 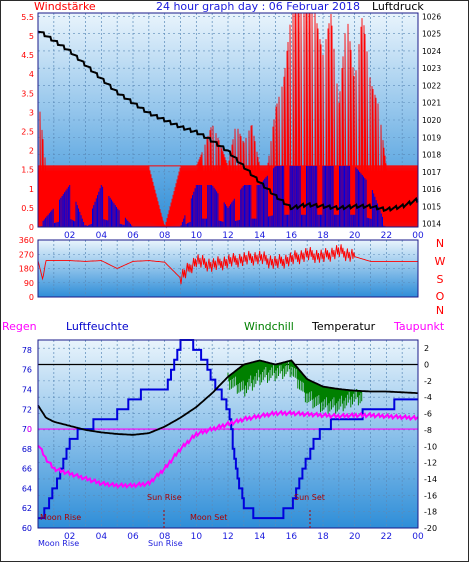 I want to click on temperature-series, so click(x=227, y=397).